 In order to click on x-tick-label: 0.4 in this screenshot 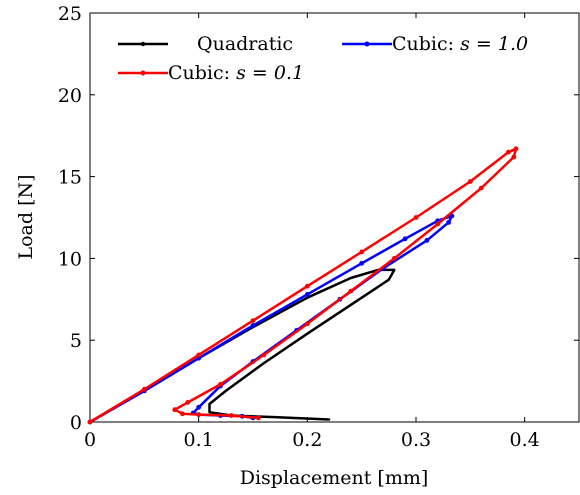, I will do `click(525, 440)`.